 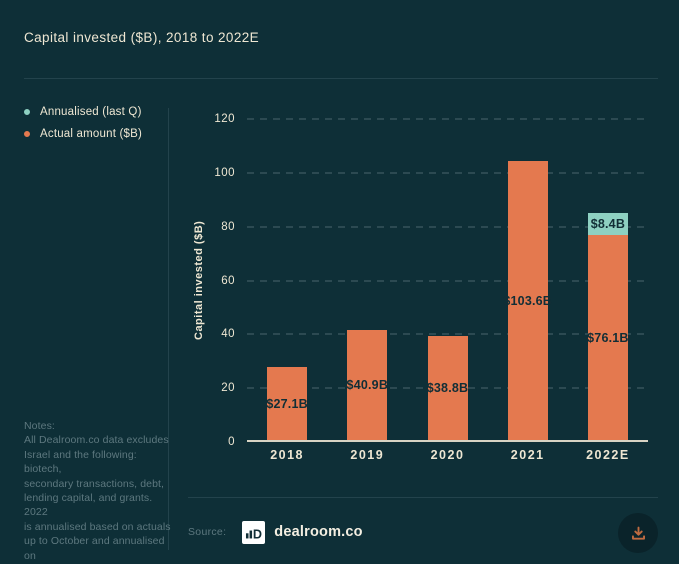 I want to click on bar-segment: $103.6B, so click(x=527, y=300).